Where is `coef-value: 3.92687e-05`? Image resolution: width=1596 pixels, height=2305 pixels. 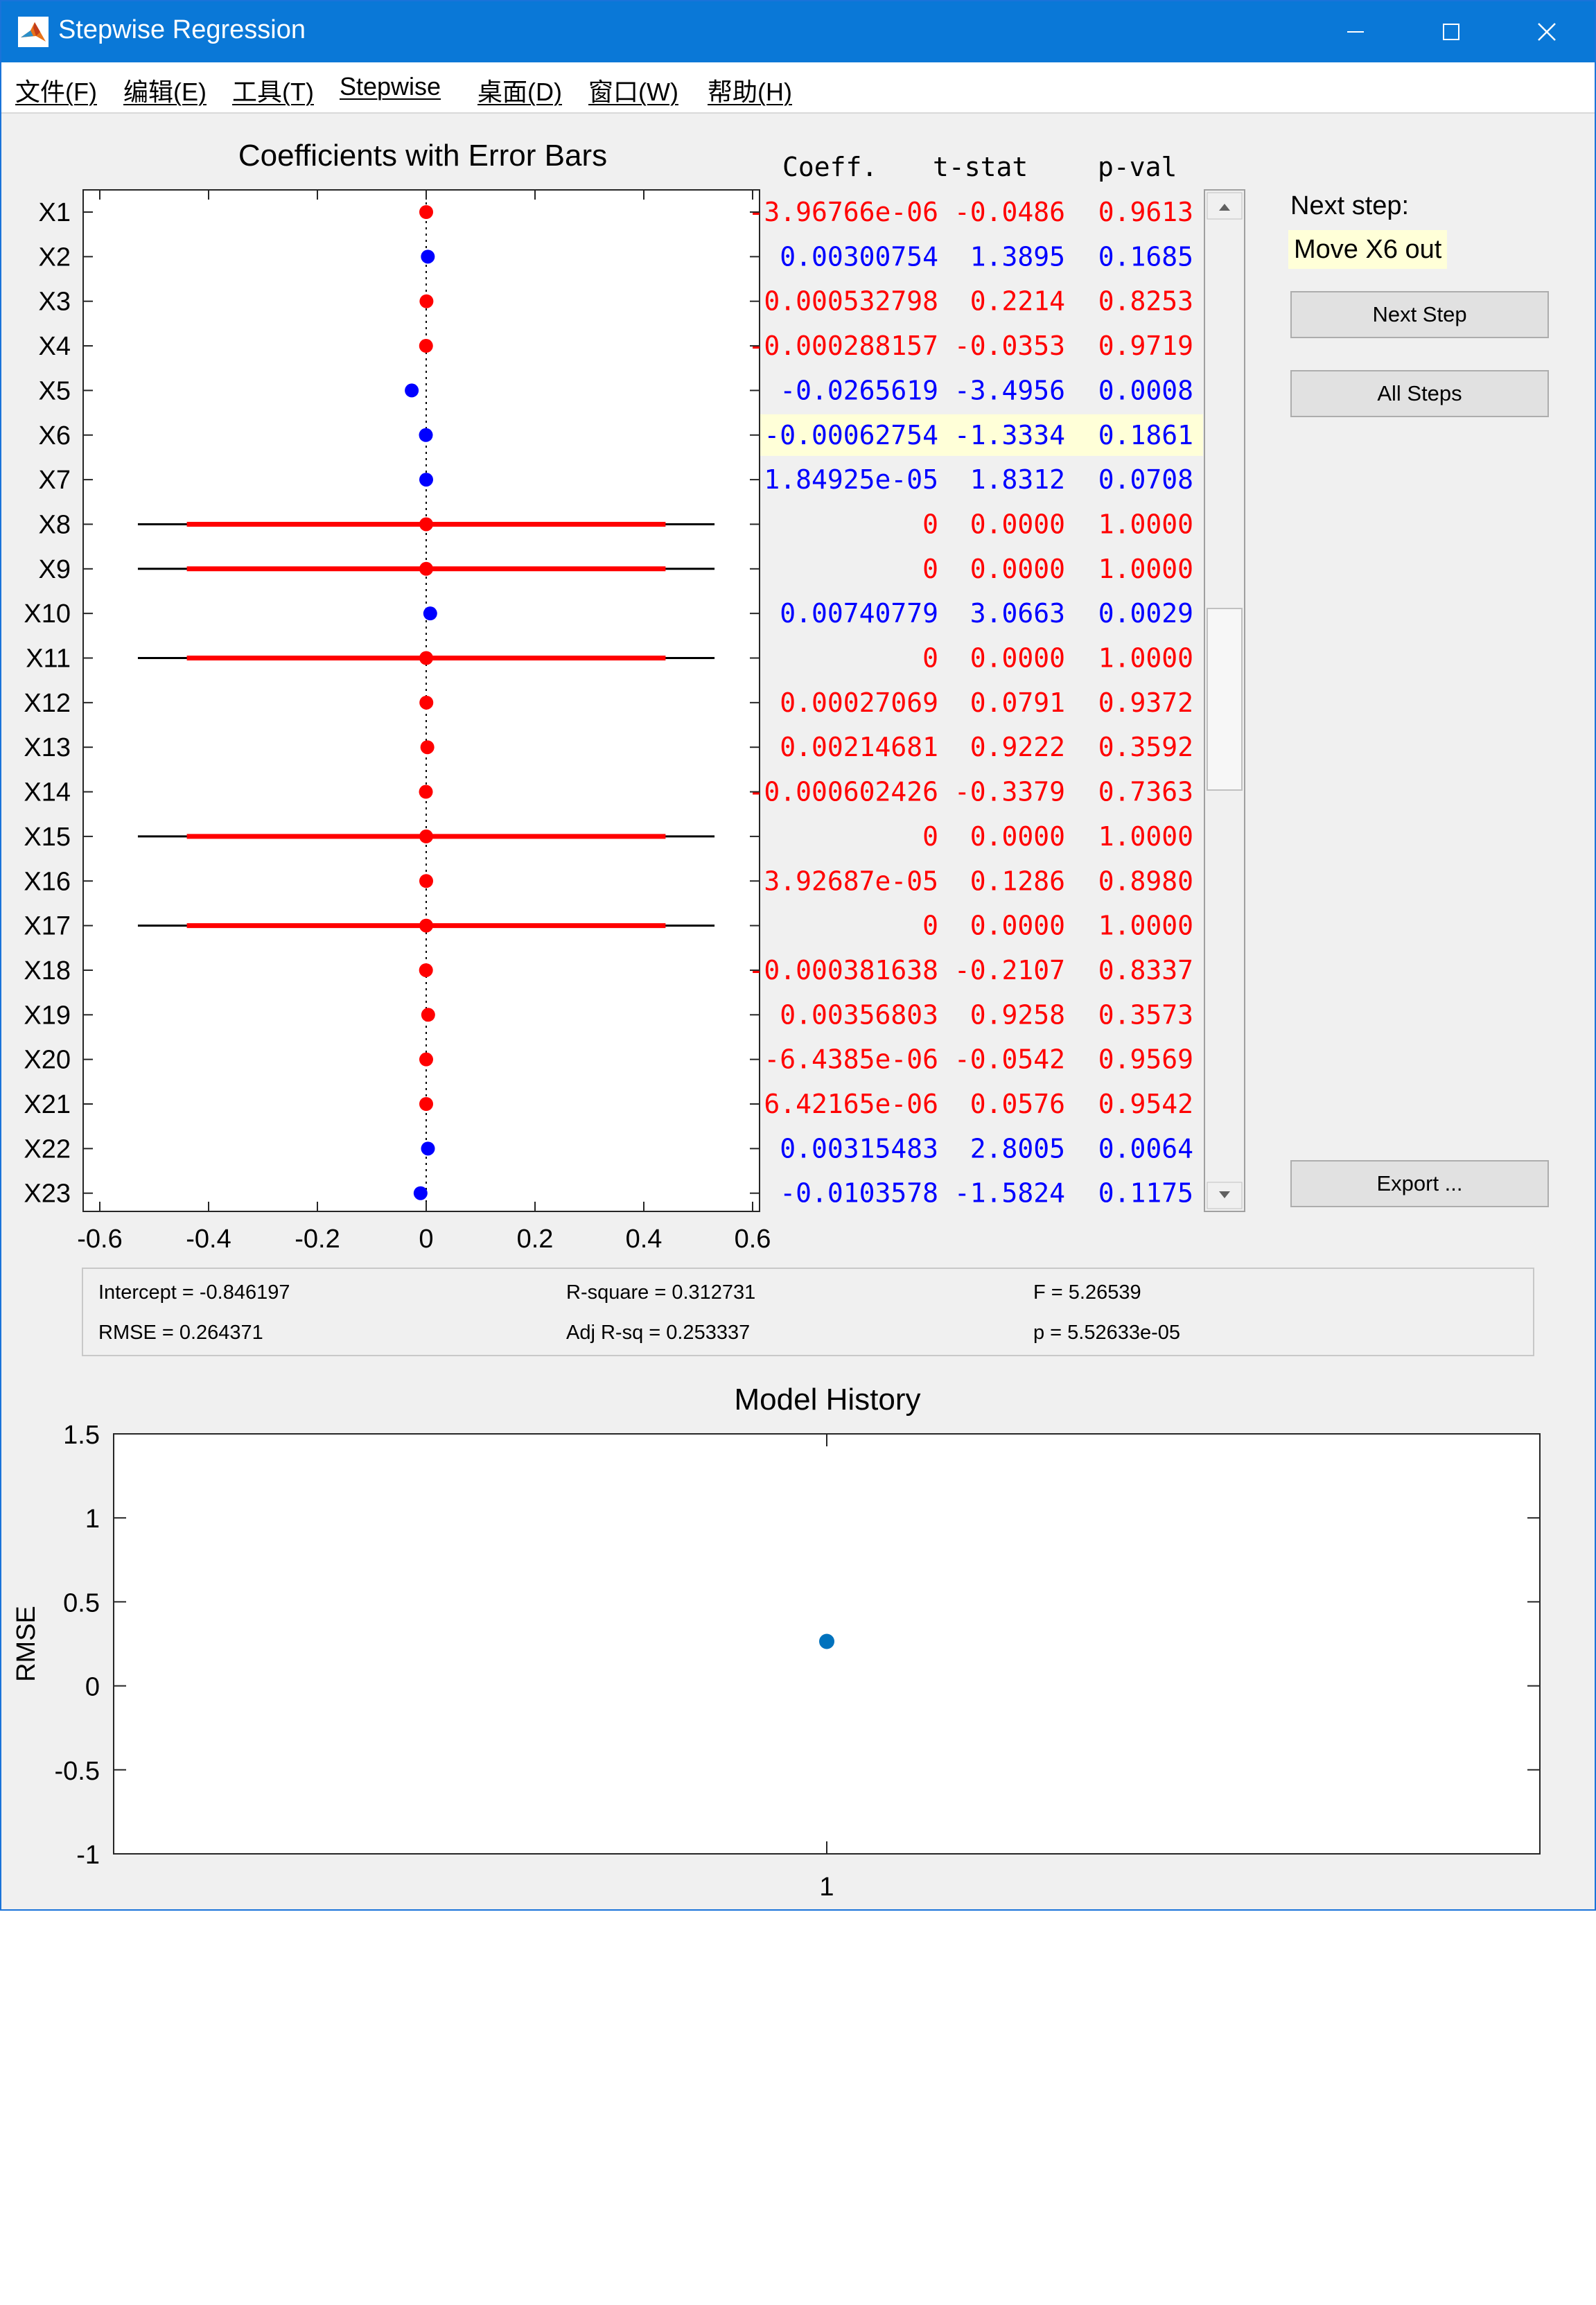 coef-value: 3.92687e-05 is located at coordinates (851, 881).